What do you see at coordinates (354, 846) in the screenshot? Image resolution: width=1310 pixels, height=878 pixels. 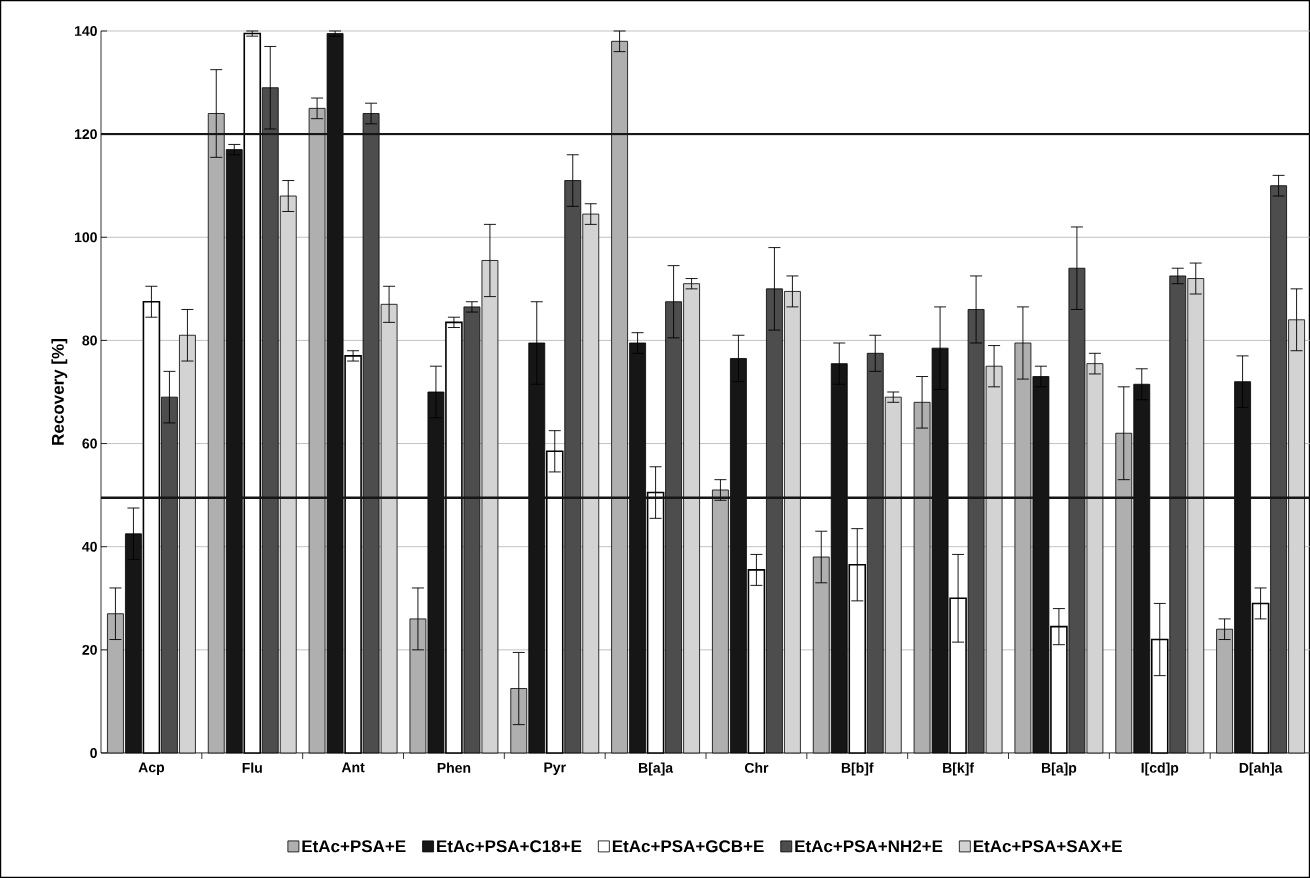 I see `legend-label: EtAc+PSA+E` at bounding box center [354, 846].